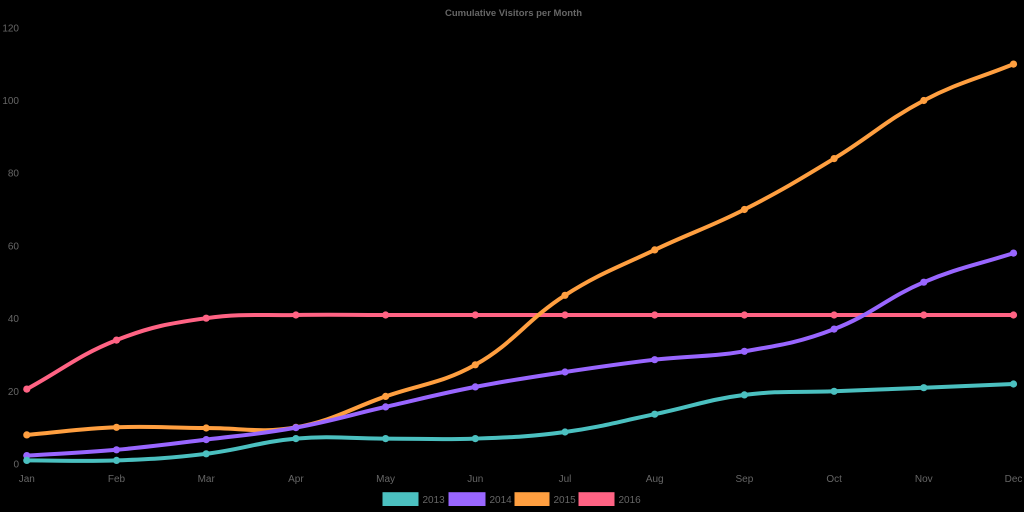 This screenshot has height=512, width=1024. What do you see at coordinates (207, 479) in the screenshot?
I see `svg-text: Mar` at bounding box center [207, 479].